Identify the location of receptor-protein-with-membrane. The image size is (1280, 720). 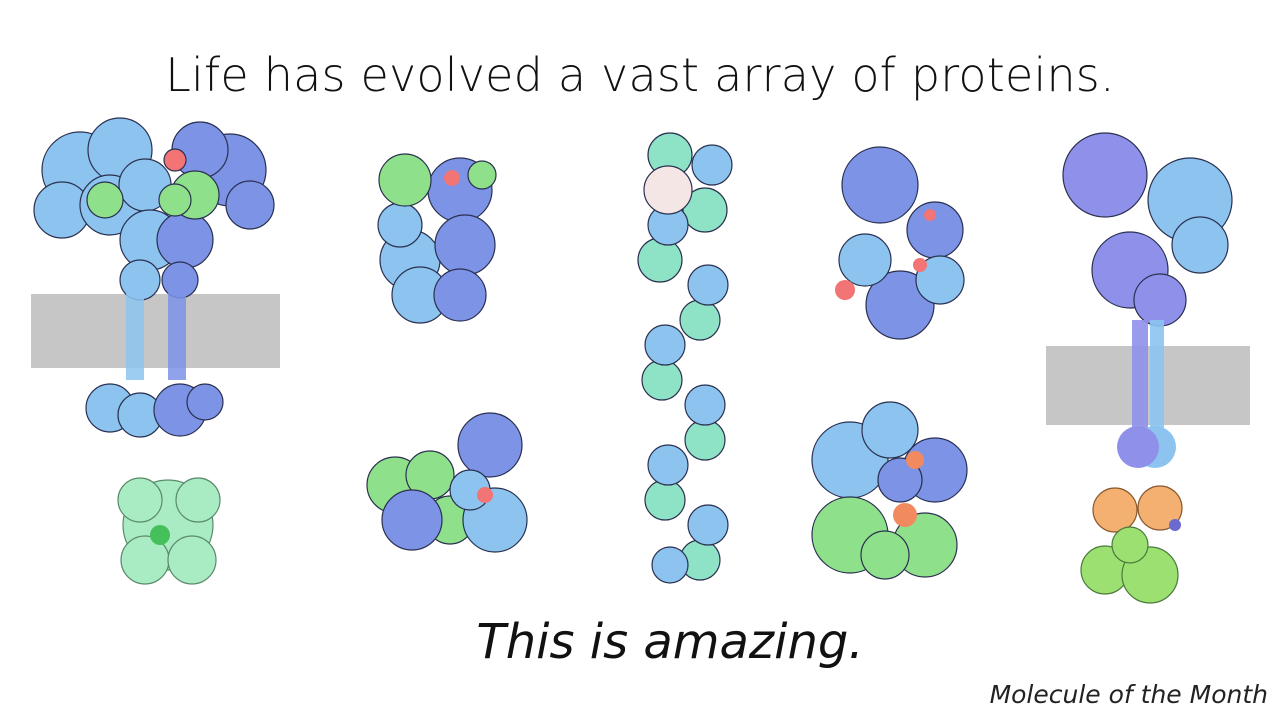
(155, 277).